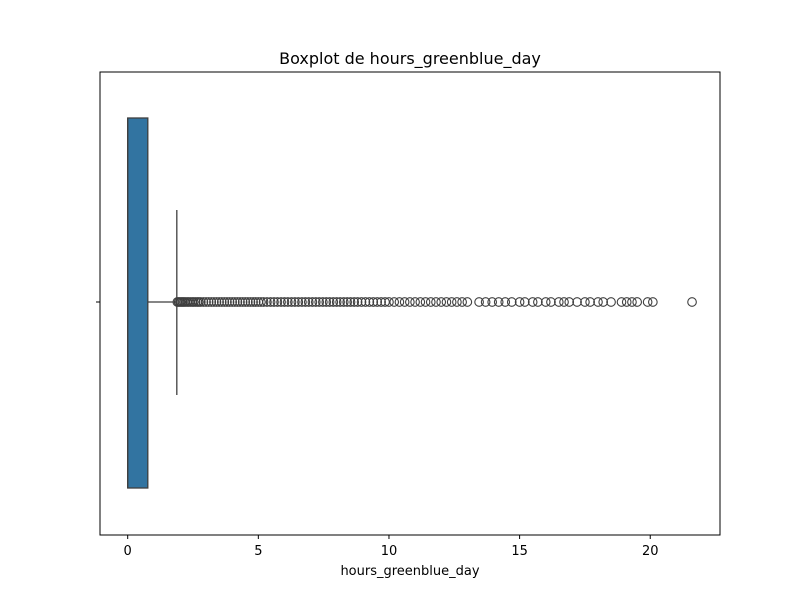  Describe the element at coordinates (389, 551) in the screenshot. I see `x-tick-label: 10` at that location.